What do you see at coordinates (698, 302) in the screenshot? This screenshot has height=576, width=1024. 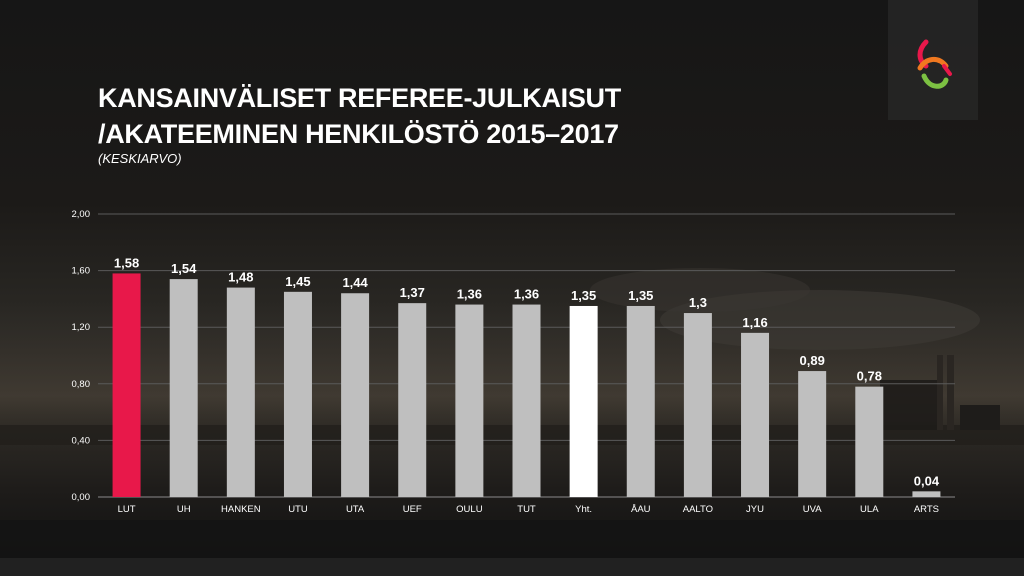 I see `data-label: 1,3` at bounding box center [698, 302].